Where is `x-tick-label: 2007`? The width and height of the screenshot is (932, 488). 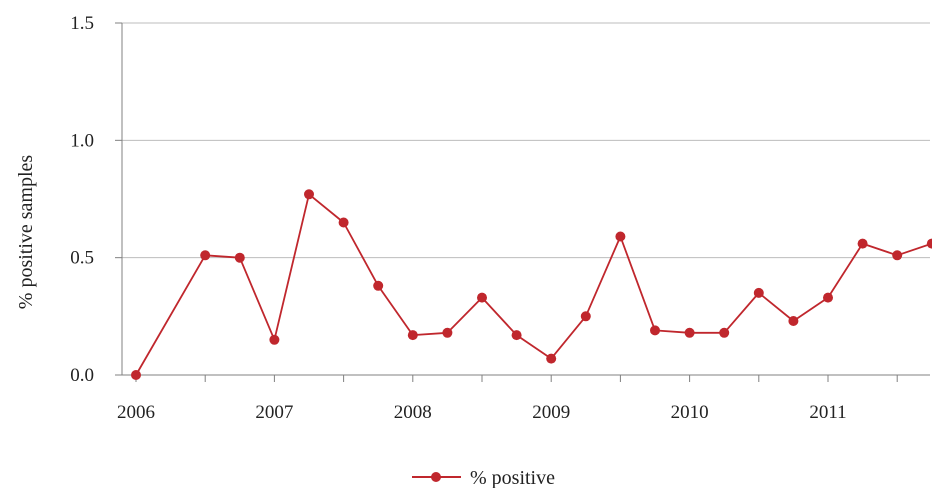 x-tick-label: 2007 is located at coordinates (274, 412).